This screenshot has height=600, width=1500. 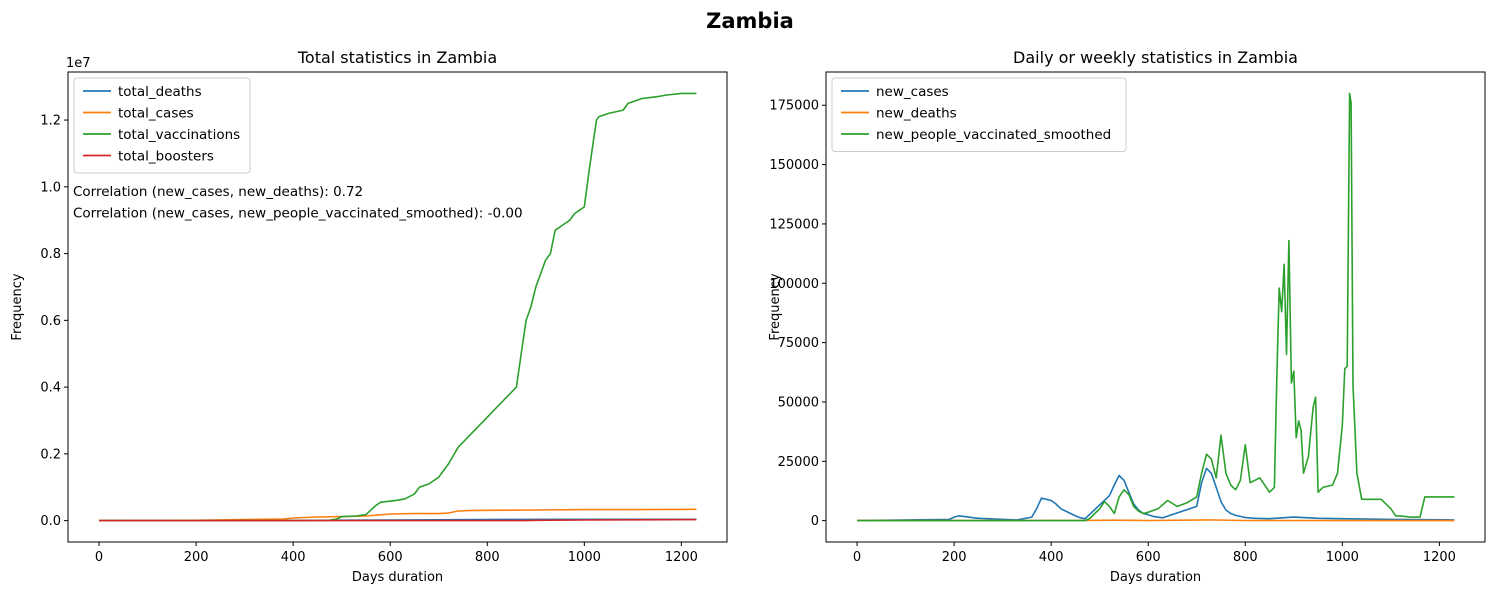 I want to click on y-scale-label: 1e7, so click(x=78, y=63).